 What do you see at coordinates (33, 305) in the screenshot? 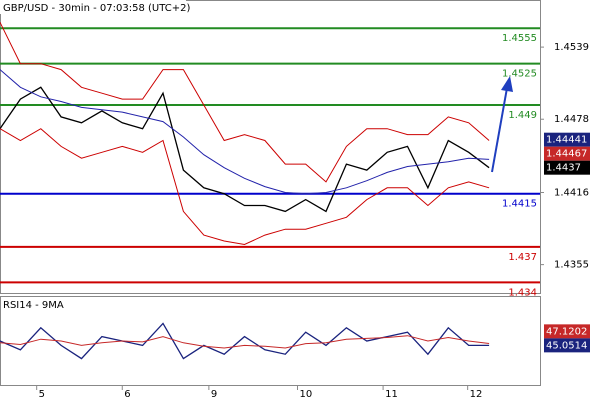
I see `rsi-title: RSI14 - 9MA` at bounding box center [33, 305].